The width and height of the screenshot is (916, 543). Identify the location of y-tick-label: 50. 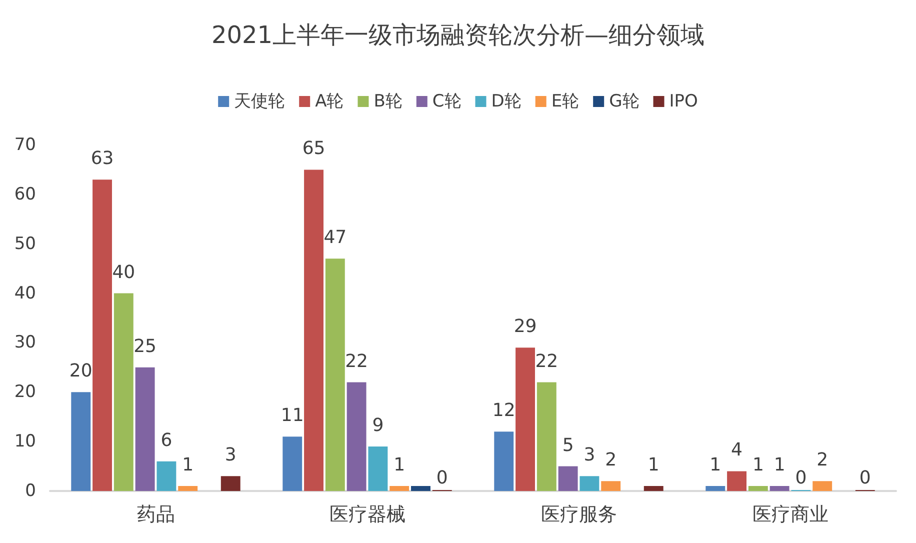
(25, 244).